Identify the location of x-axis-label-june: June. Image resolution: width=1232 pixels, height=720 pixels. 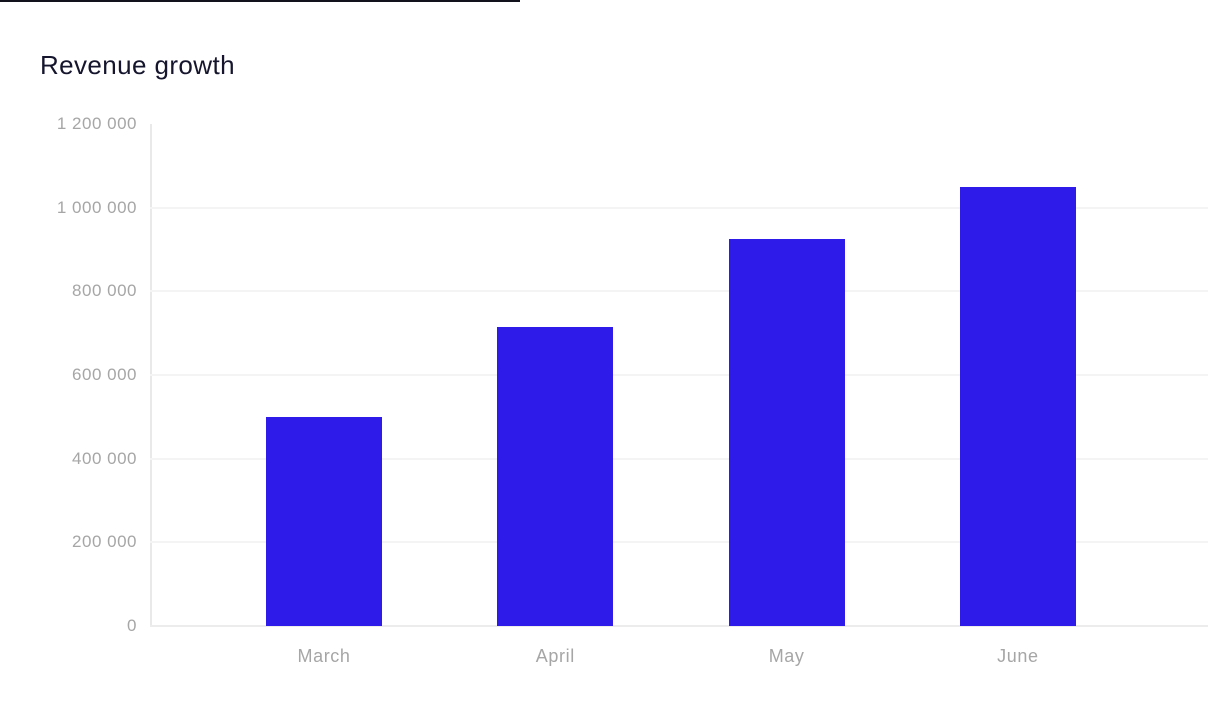
(1018, 656).